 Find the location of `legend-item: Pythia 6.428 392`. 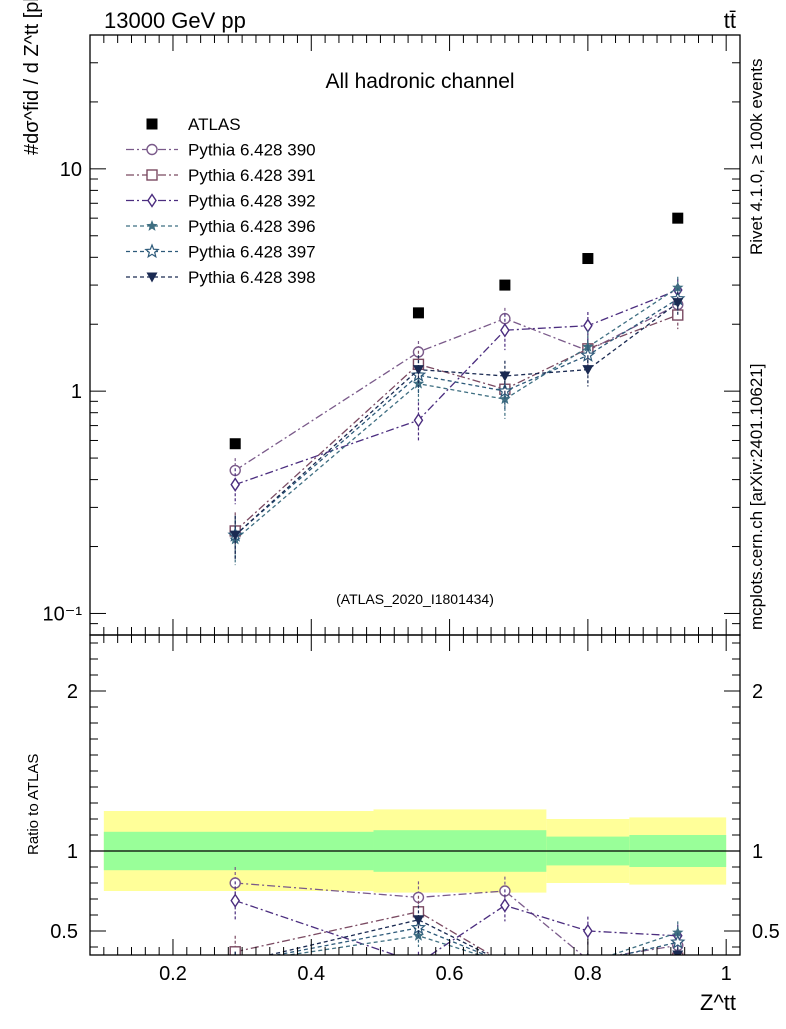

legend-item: Pythia 6.428 392 is located at coordinates (221, 201).